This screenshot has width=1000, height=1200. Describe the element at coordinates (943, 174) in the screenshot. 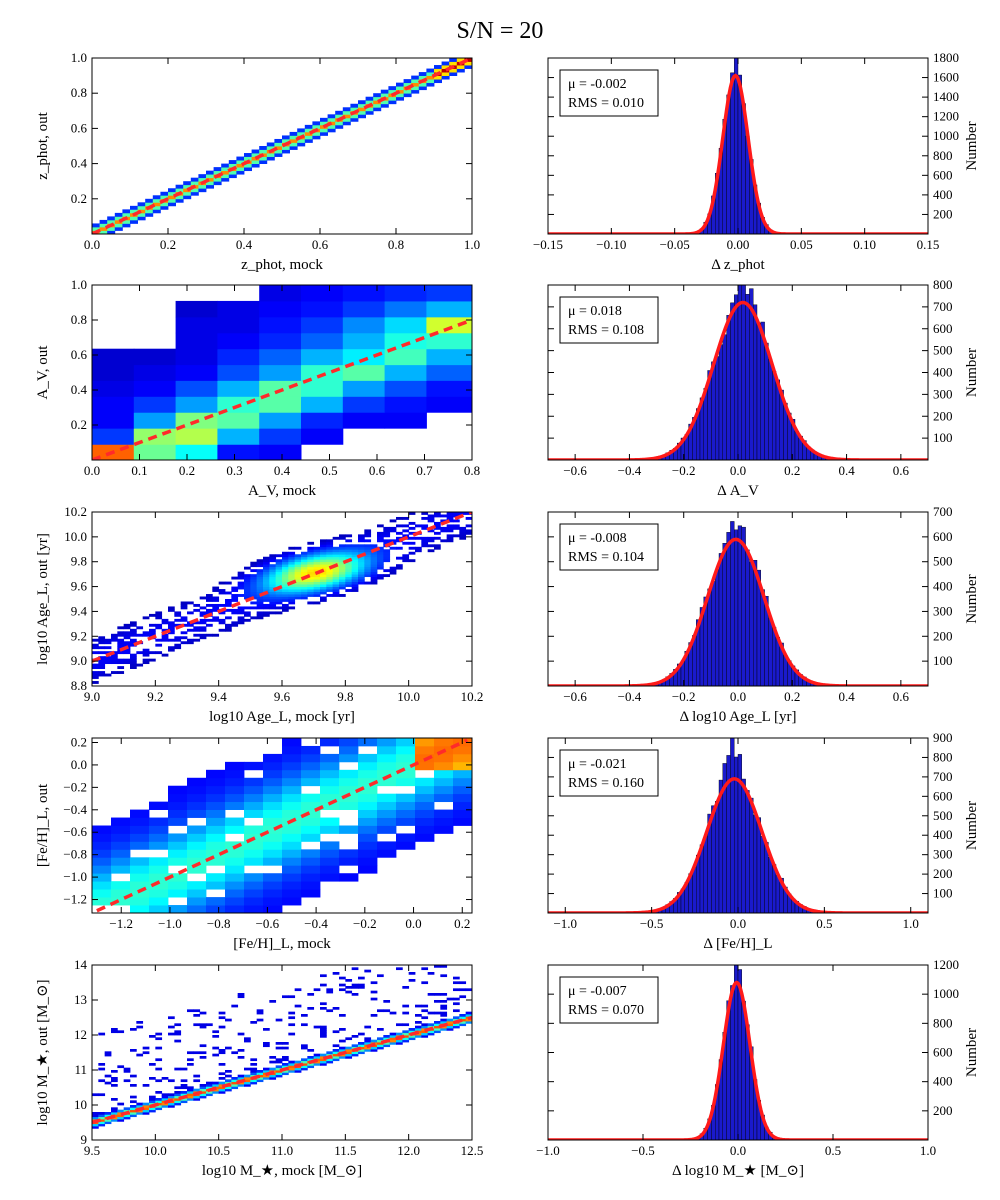

I see `y-tick-label: 600` at that location.